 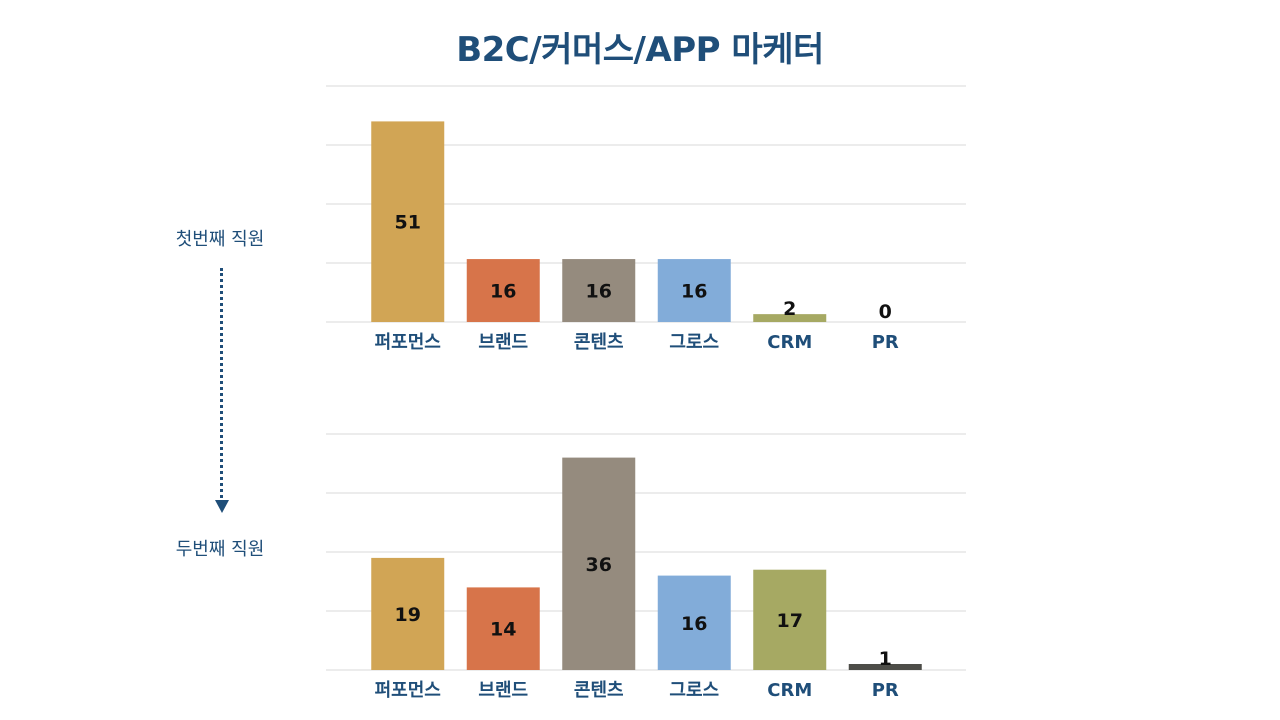 I want to click on bar-value-label: 1, so click(x=885, y=659).